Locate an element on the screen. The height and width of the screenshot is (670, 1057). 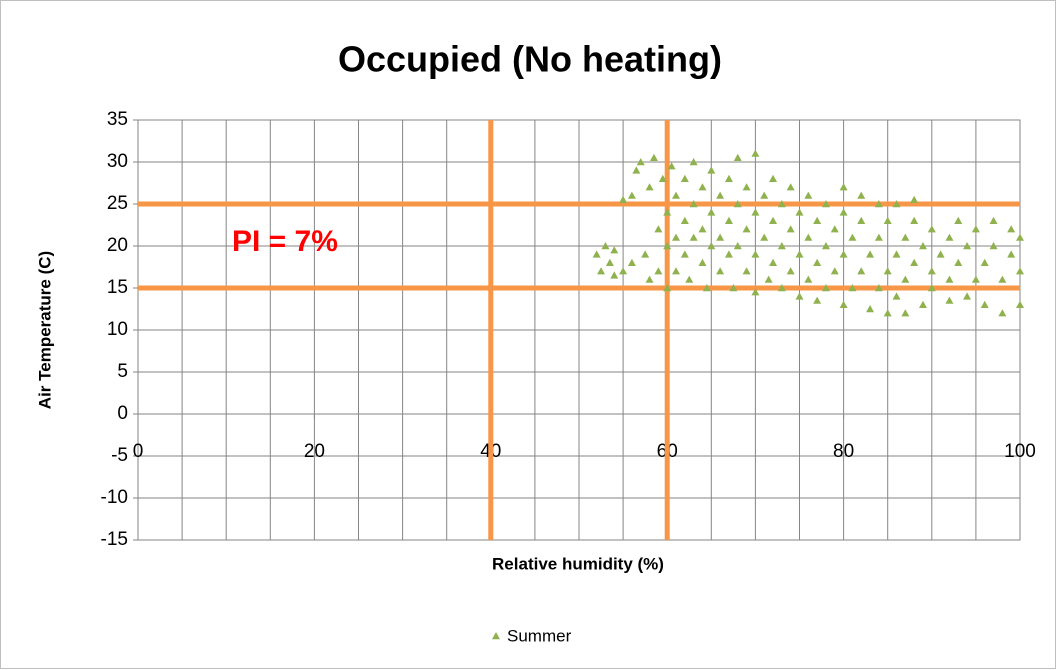
chart-title: Occupied (No heating) is located at coordinates (530, 59).